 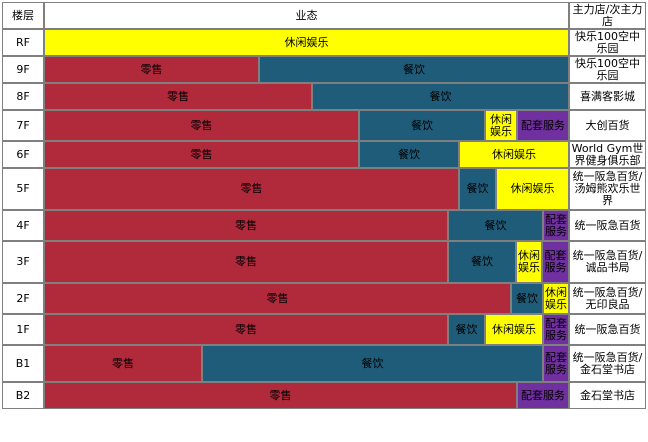 I want to click on floor-label-6f: 6F, so click(x=23, y=154).